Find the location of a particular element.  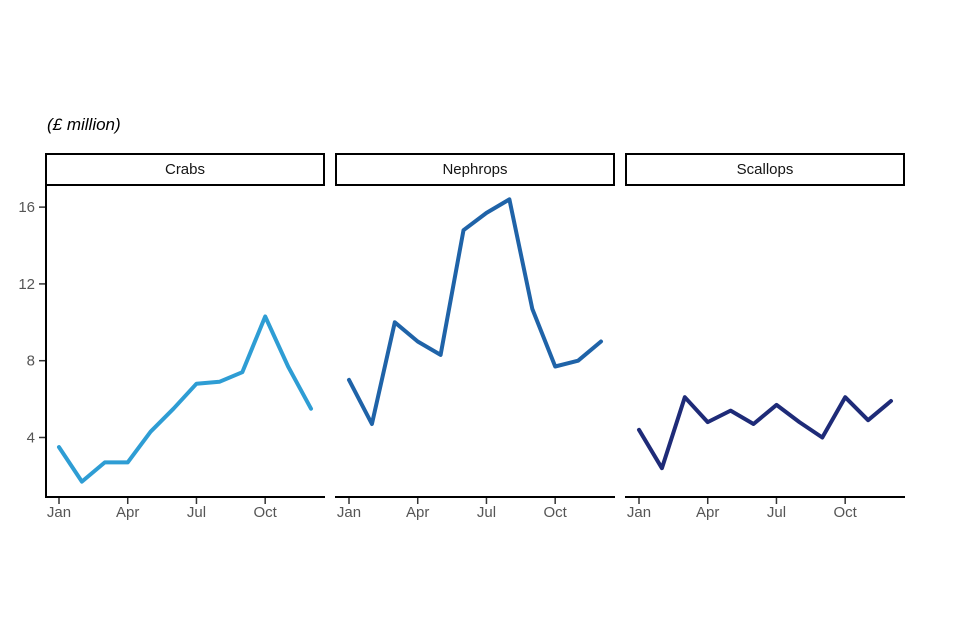

series-line-scallops is located at coordinates (765, 433).